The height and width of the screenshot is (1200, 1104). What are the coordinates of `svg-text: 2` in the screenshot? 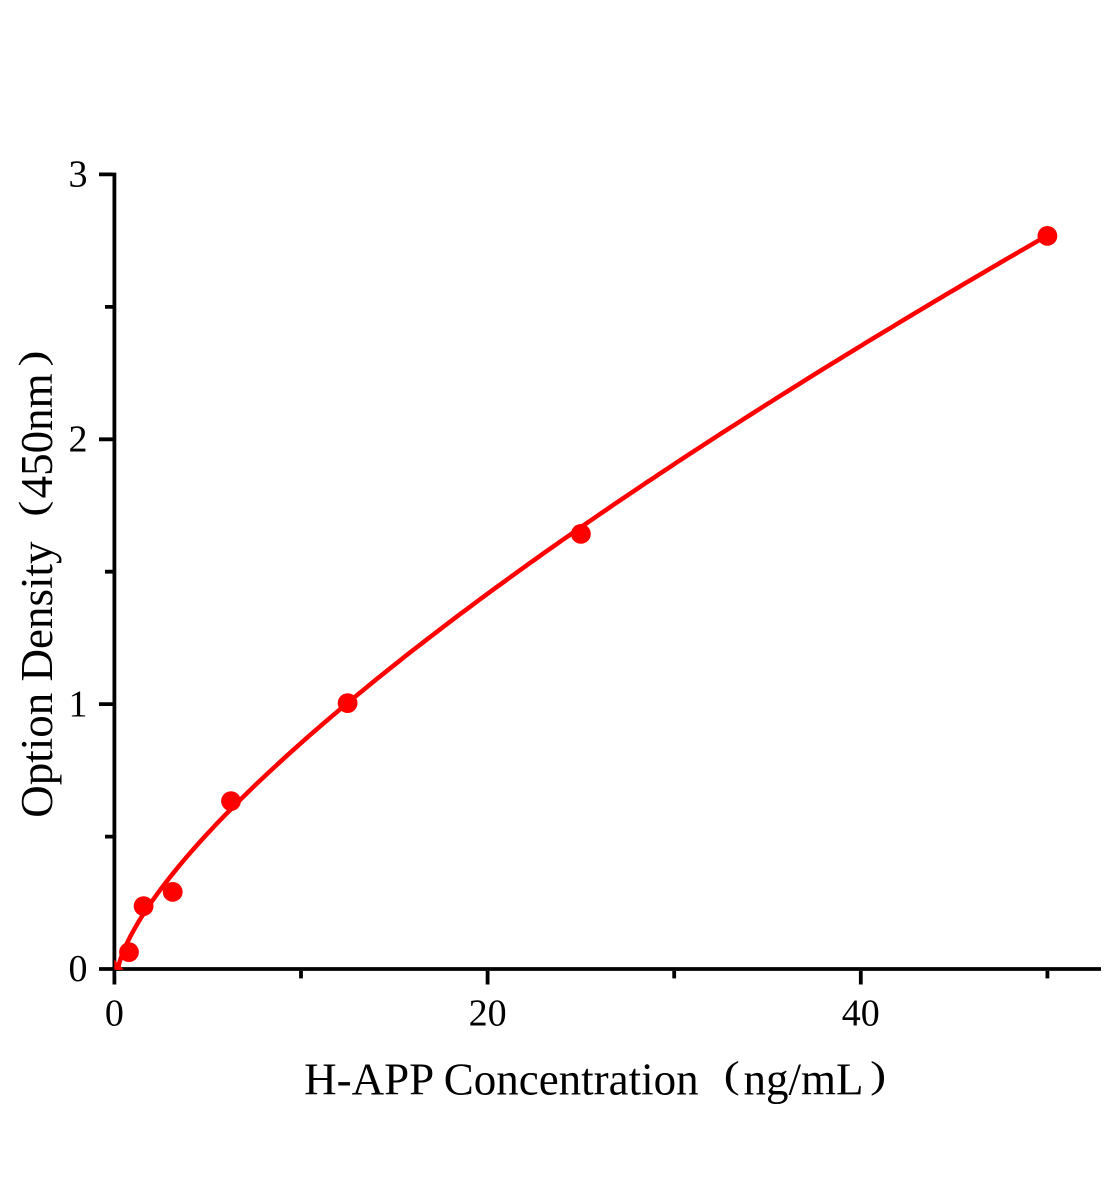 It's located at (78, 440).